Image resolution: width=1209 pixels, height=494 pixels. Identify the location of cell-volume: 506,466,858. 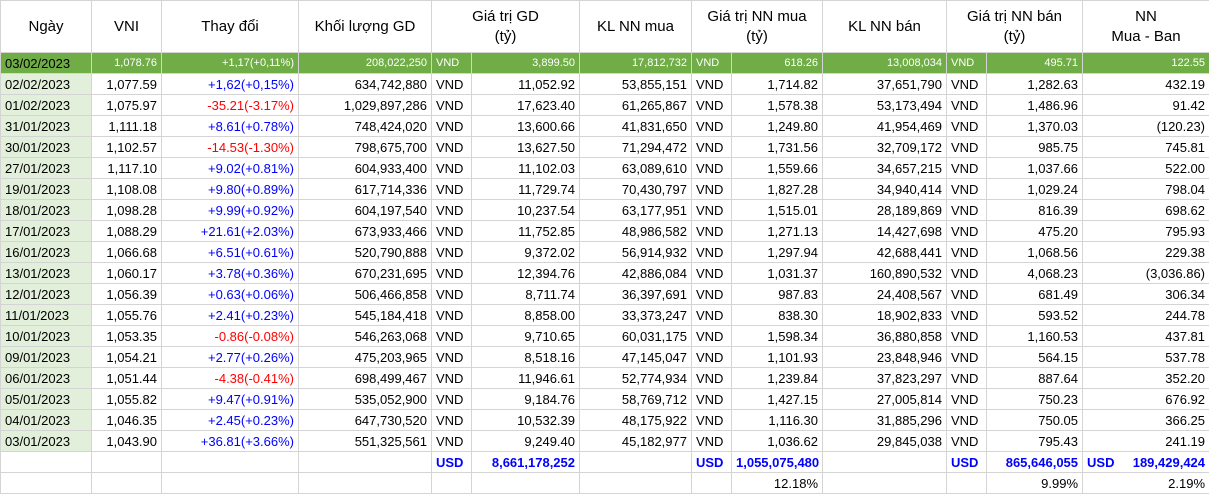
(365, 294).